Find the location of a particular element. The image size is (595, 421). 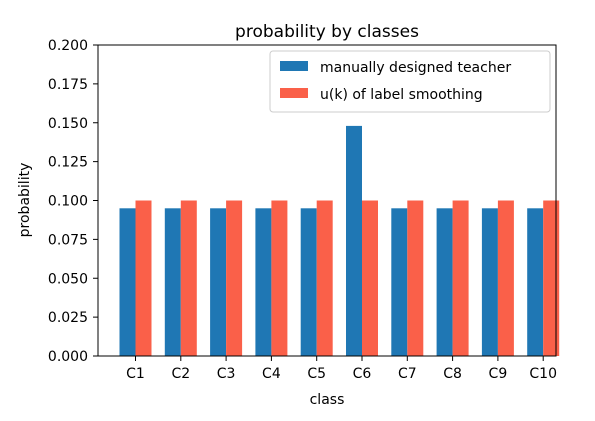

x-tick-label-c2: C2 is located at coordinates (180, 374).